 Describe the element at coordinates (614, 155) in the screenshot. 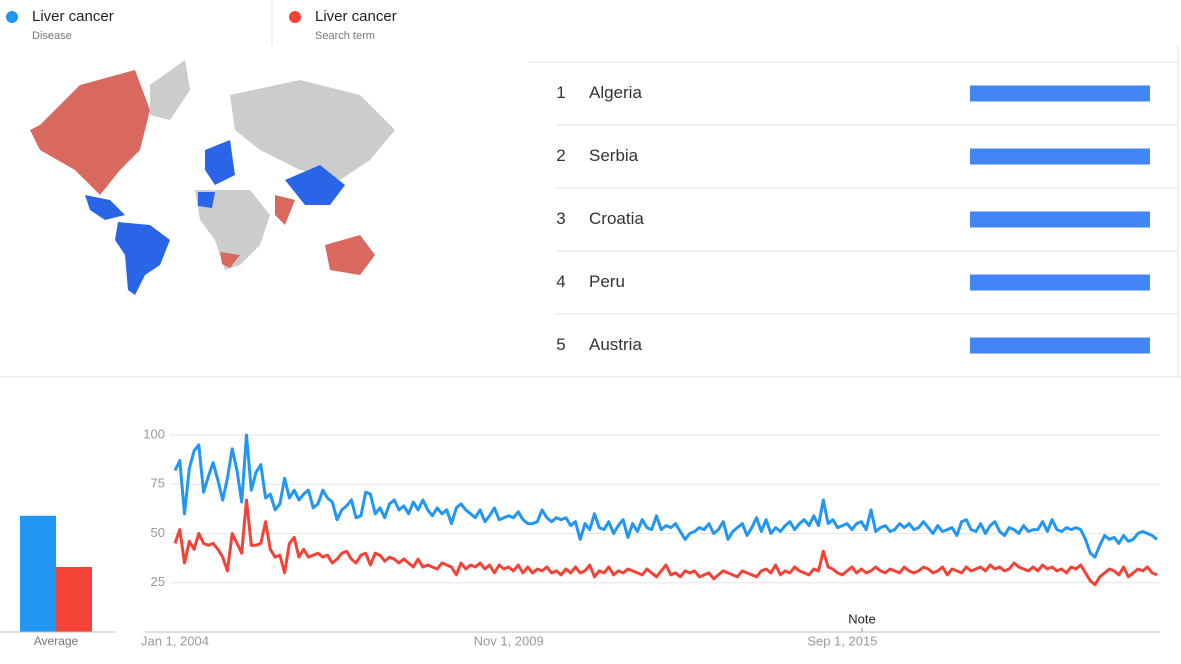

I see `country-name: Serbia` at that location.